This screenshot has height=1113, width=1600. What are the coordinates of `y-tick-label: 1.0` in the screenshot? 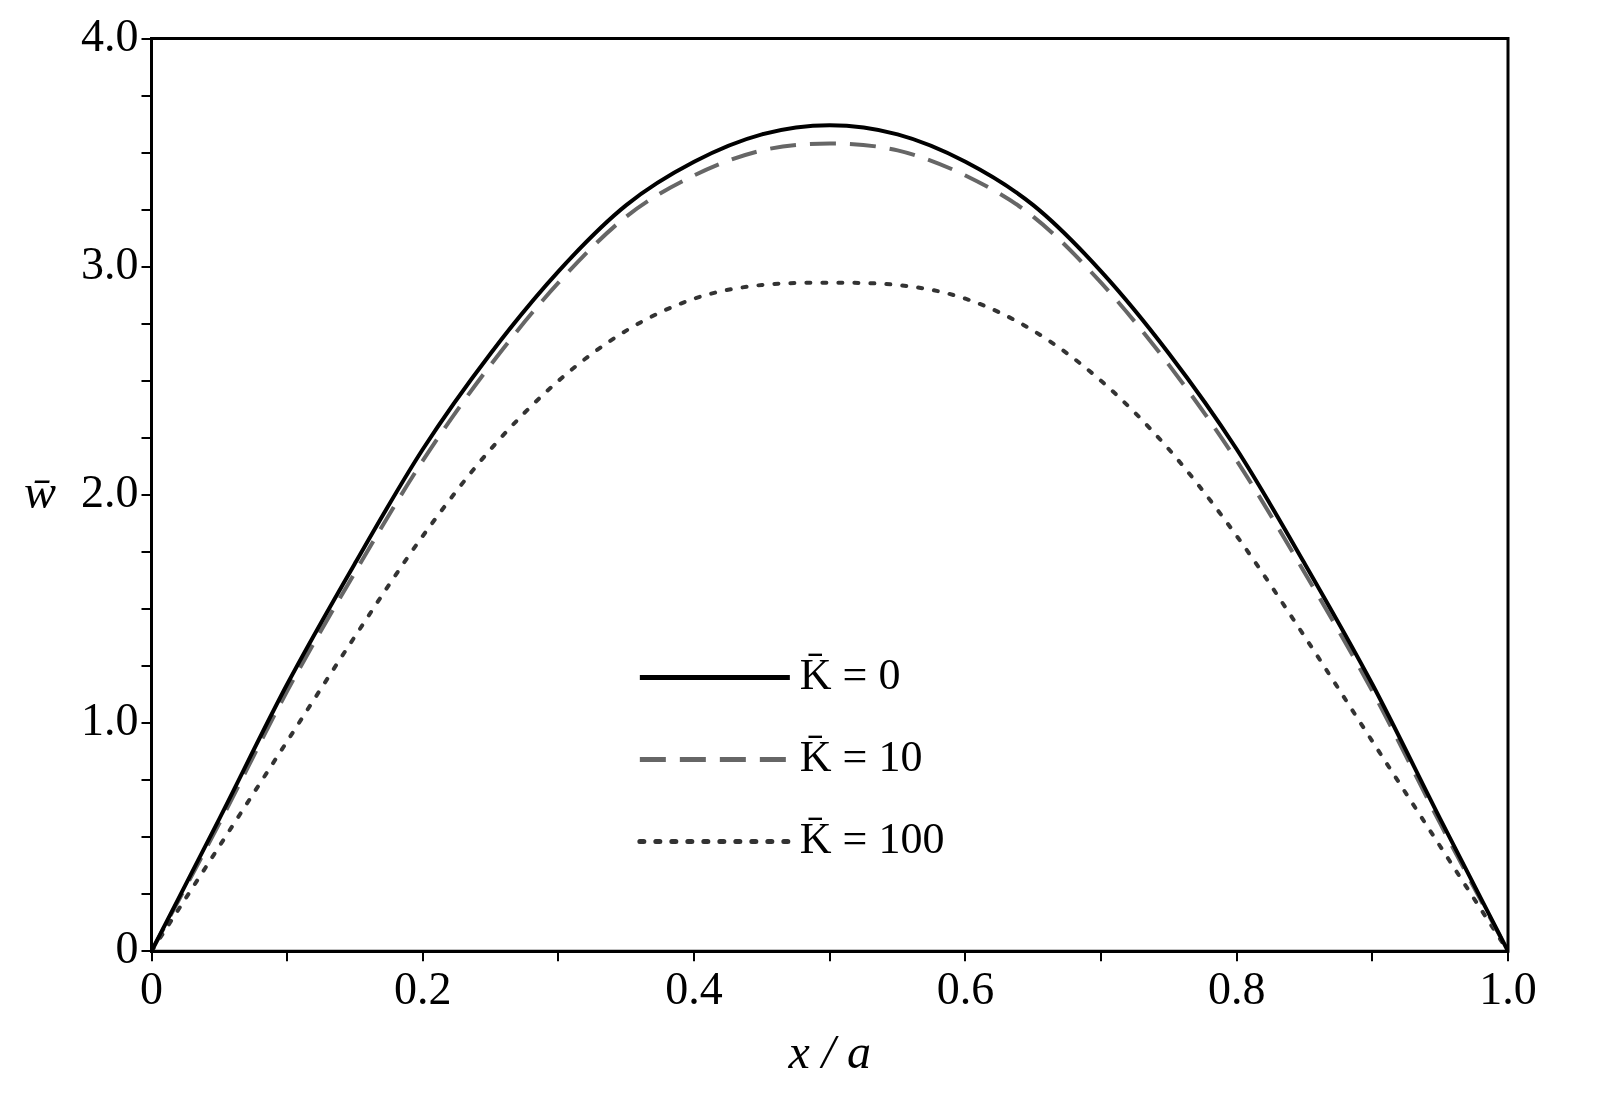 It's located at (110, 720).